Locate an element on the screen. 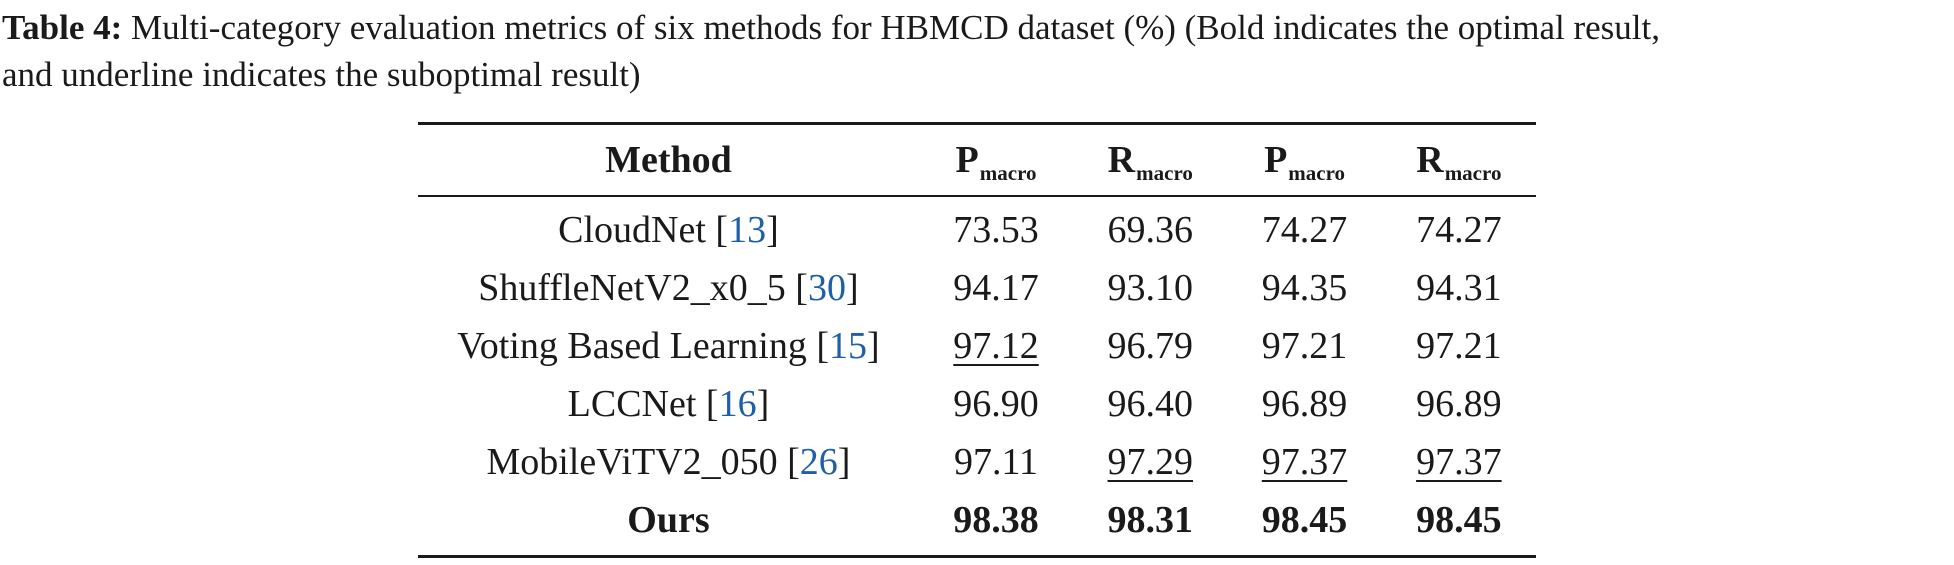  method-name: MobileViTV2_050 is located at coordinates (632, 462).